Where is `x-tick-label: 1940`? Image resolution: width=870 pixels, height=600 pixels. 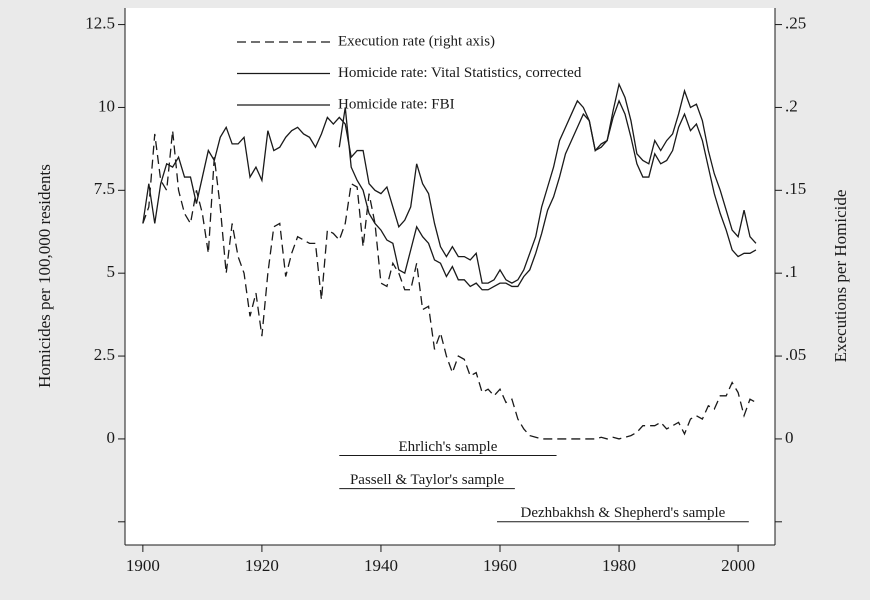 x-tick-label: 1940 is located at coordinates (381, 565).